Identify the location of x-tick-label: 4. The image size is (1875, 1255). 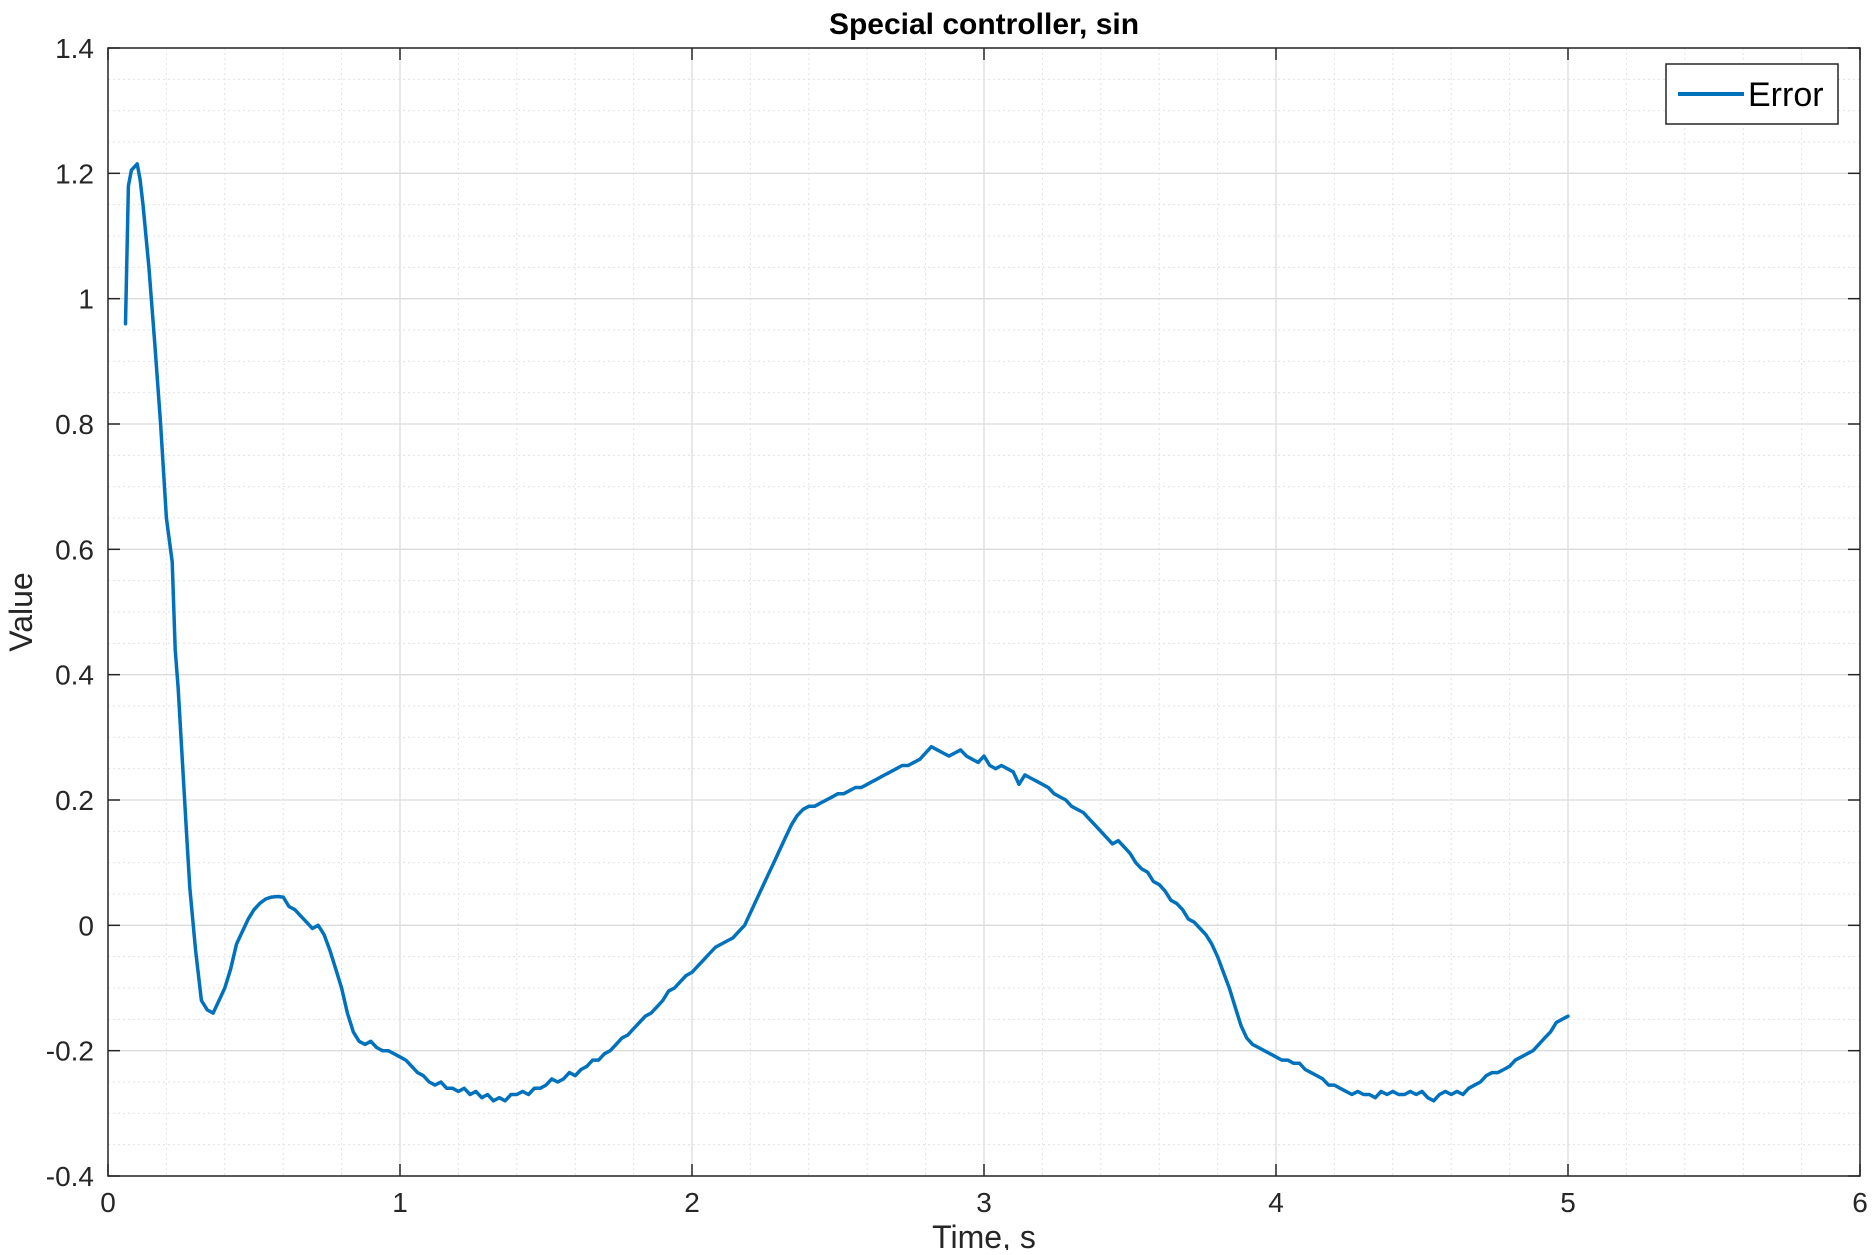
(1276, 1202).